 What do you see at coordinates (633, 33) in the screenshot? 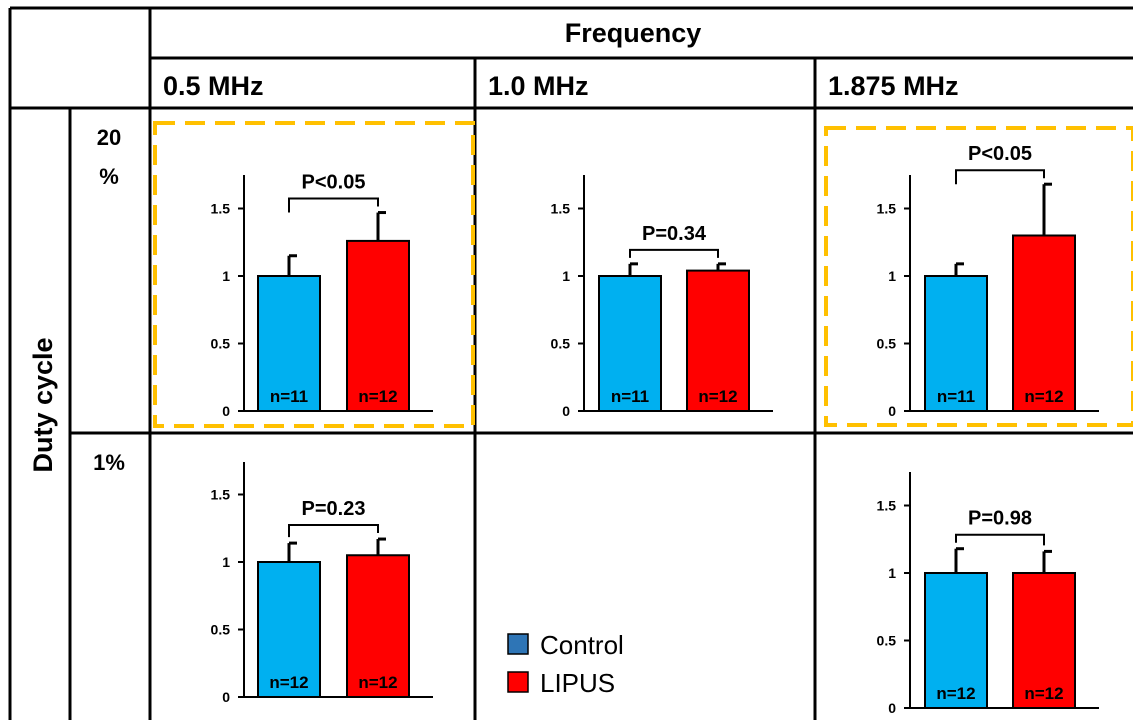
I see `frequency-header: Frequency` at bounding box center [633, 33].